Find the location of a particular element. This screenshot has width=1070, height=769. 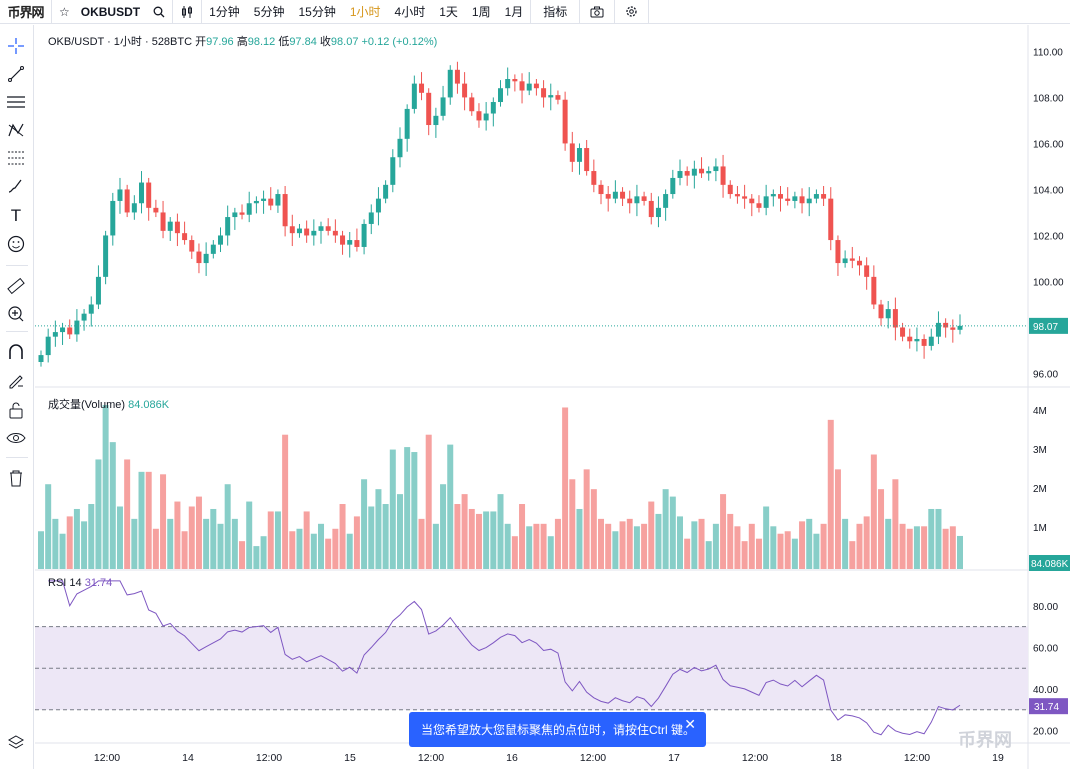

interval-1mo: 1月 is located at coordinates (514, 12).